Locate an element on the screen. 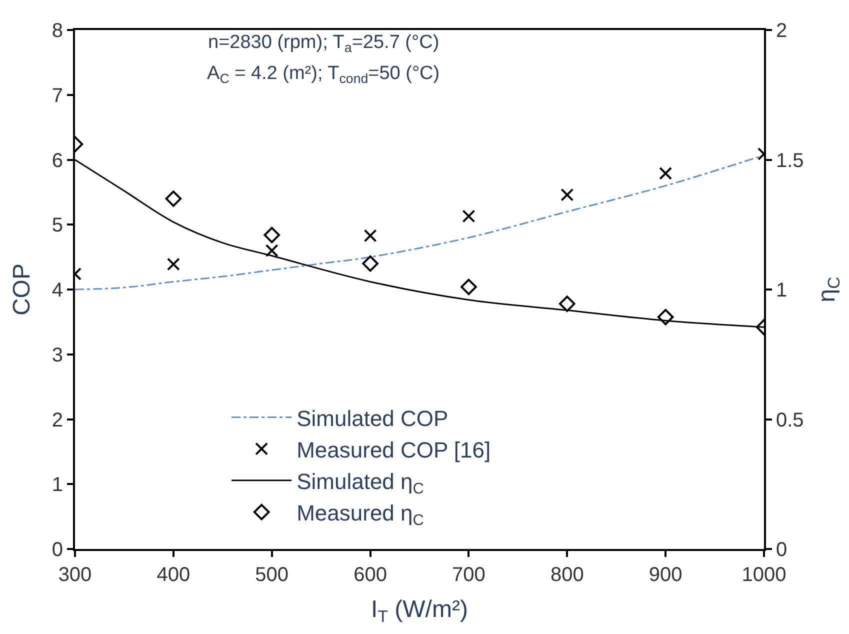 Image resolution: width=849 pixels, height=634 pixels. x-axis-title: I$_{T}$ (W/m²) is located at coordinates (419, 611).